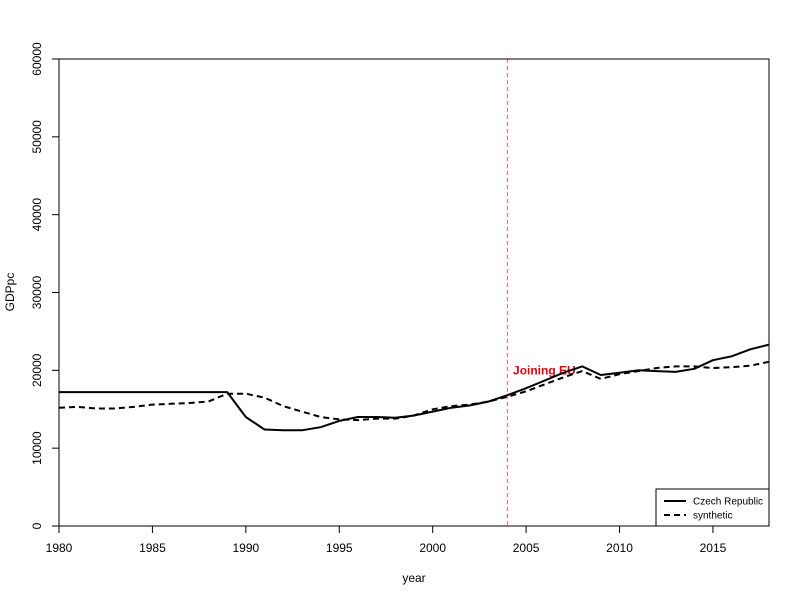 Image resolution: width=800 pixels, height=600 pixels. Describe the element at coordinates (544, 370) in the screenshot. I see `annotation-label: Joining EU` at that location.